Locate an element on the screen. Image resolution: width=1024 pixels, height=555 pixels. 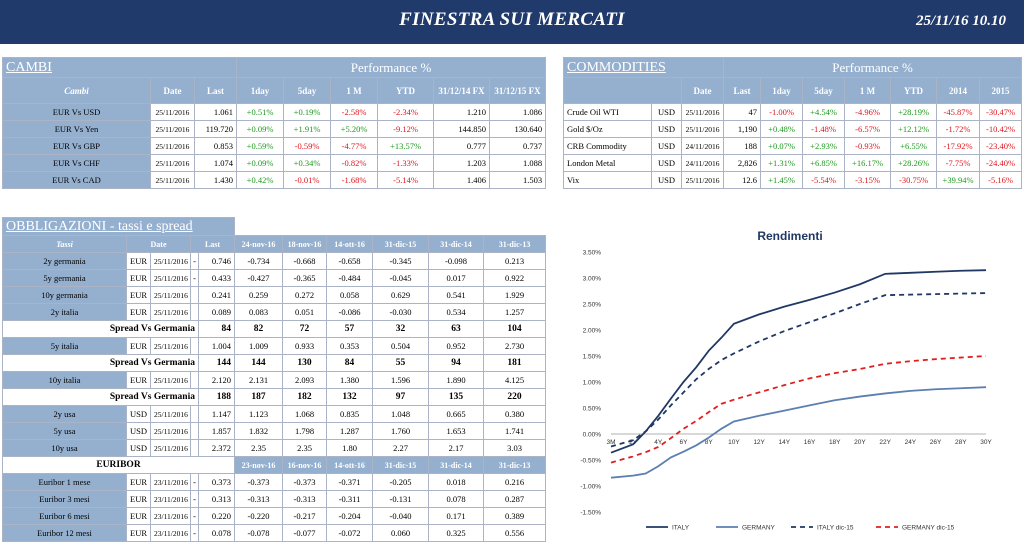
column-header: Tassi is located at coordinates (64, 244).